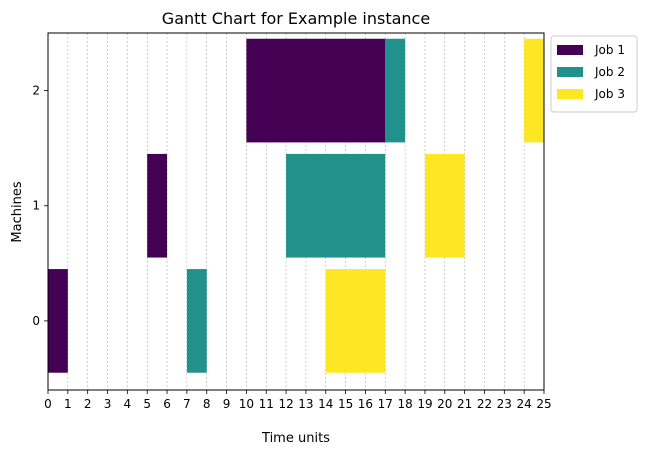 This screenshot has height=455, width=645. I want to click on x-tick-label: 14, so click(325, 404).